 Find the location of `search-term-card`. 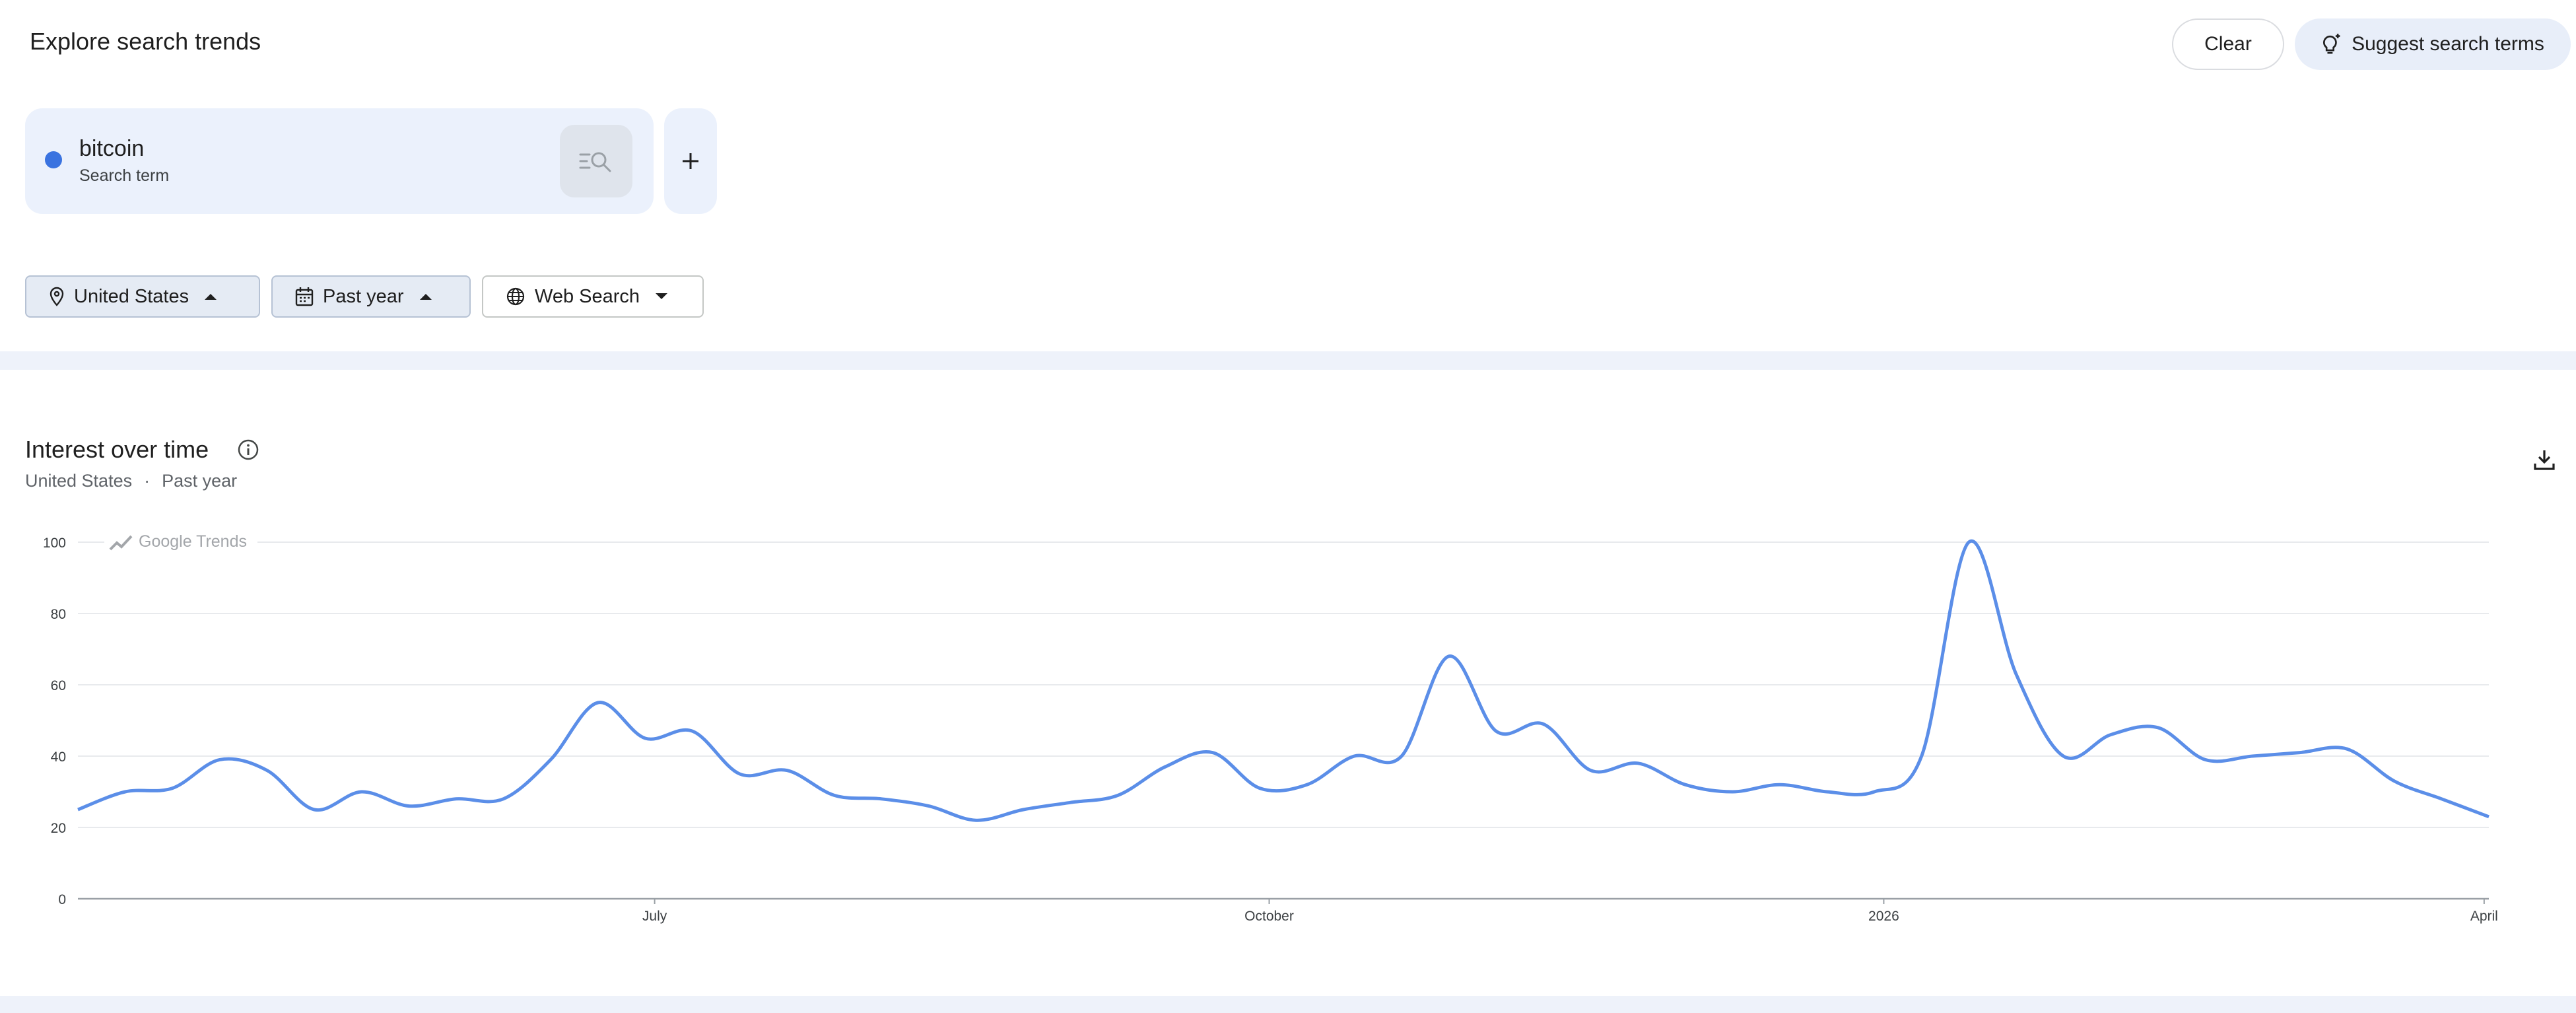

search-term-card is located at coordinates (339, 161).